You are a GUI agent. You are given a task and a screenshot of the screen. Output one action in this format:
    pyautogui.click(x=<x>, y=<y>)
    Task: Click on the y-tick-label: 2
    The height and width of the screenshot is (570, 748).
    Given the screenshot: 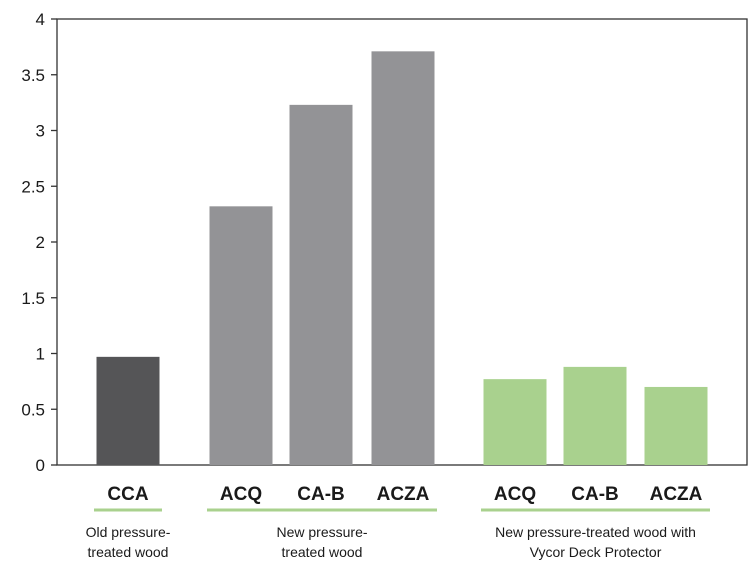 What is the action you would take?
    pyautogui.click(x=40, y=242)
    